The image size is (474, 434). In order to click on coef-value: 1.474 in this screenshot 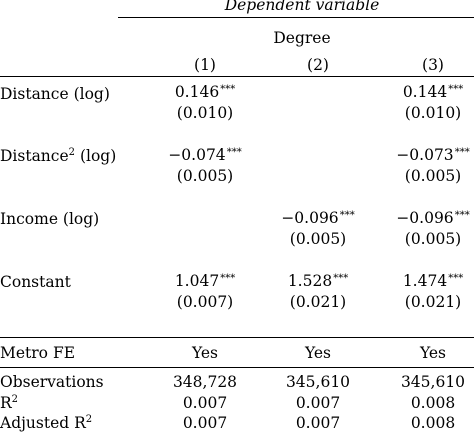, I will do `click(425, 281)`.